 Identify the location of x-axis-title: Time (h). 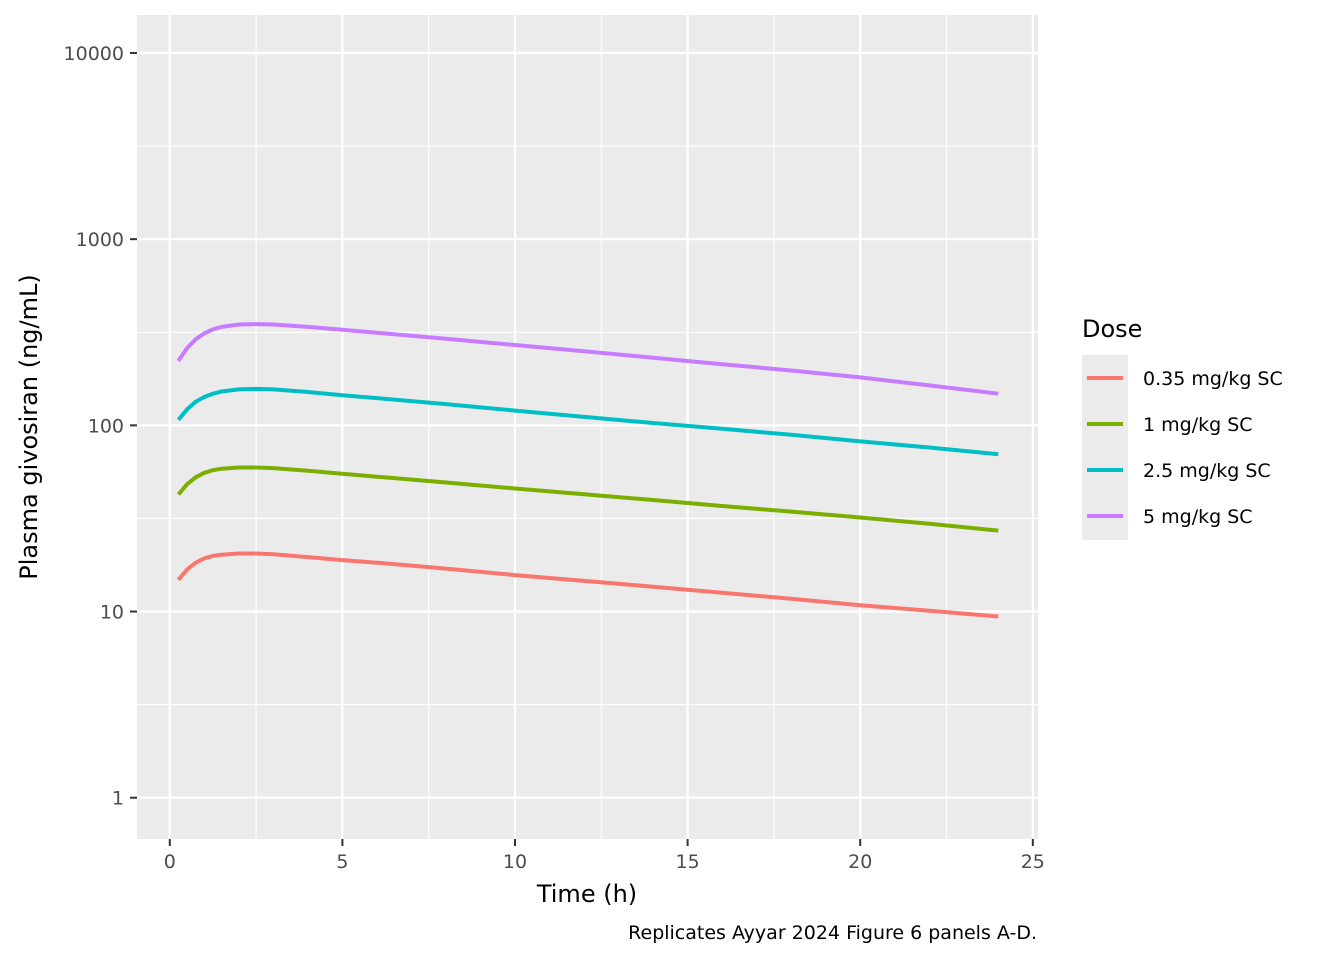
(586, 894).